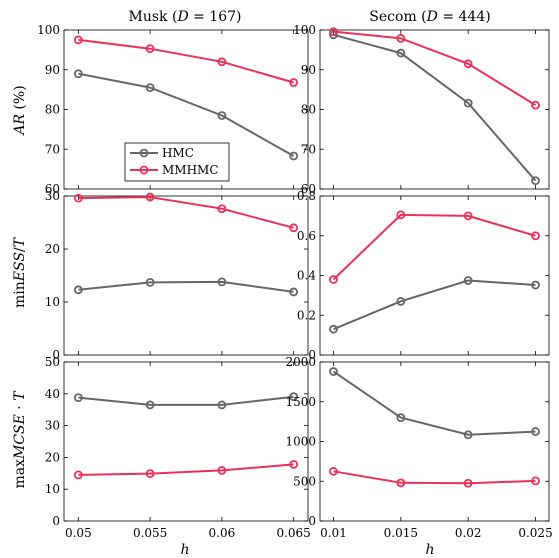  Describe the element at coordinates (78, 533) in the screenshot. I see `x-tick-label: 0.05` at that location.